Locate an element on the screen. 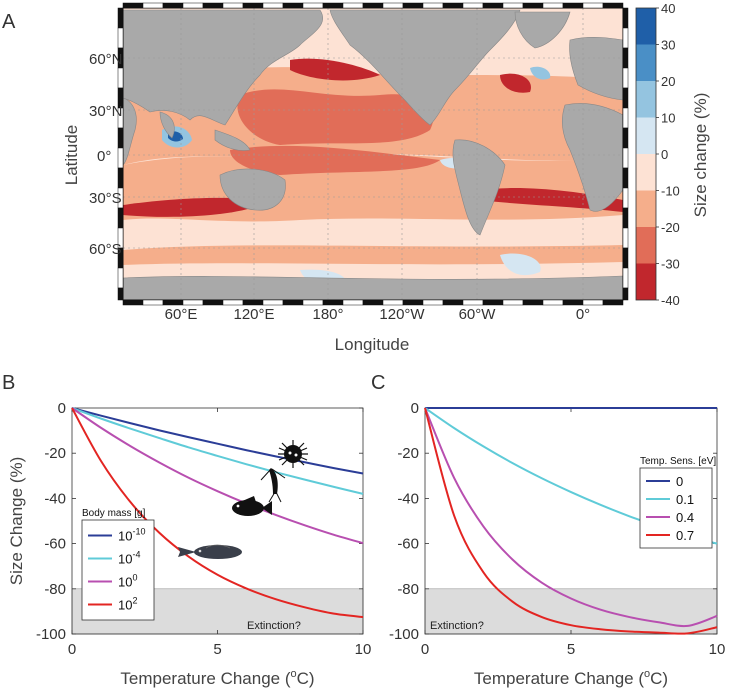  fish-icon is located at coordinates (252, 506).